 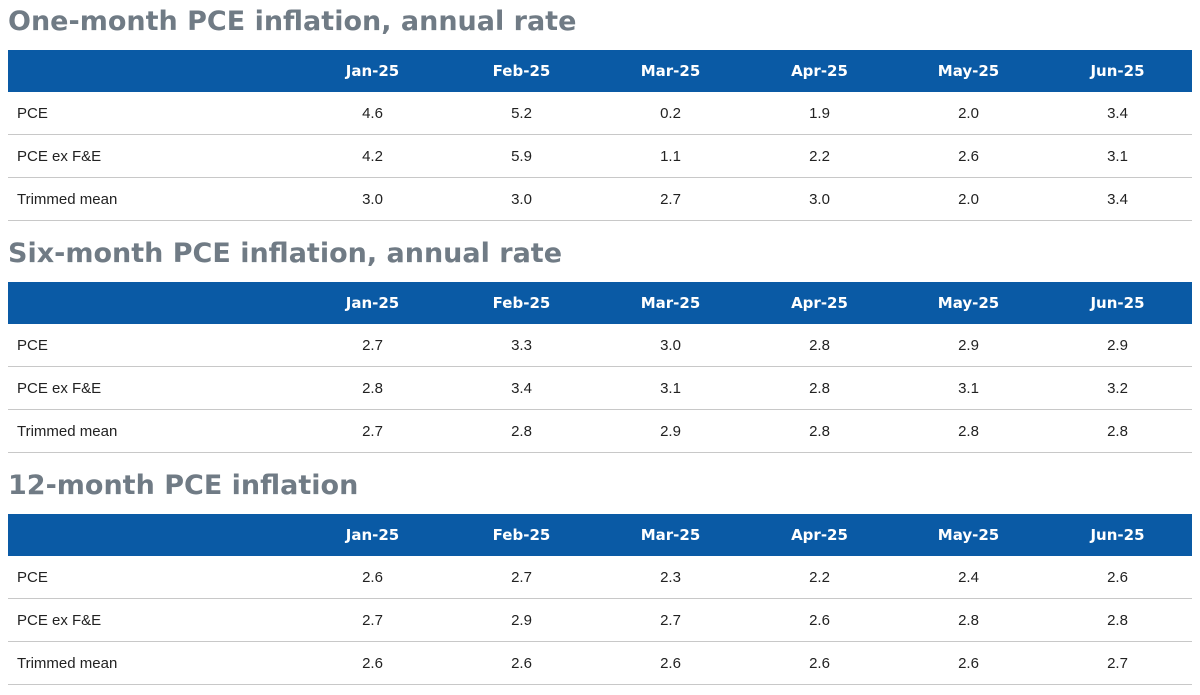 I want to click on table-cell: 1.9, so click(x=819, y=113).